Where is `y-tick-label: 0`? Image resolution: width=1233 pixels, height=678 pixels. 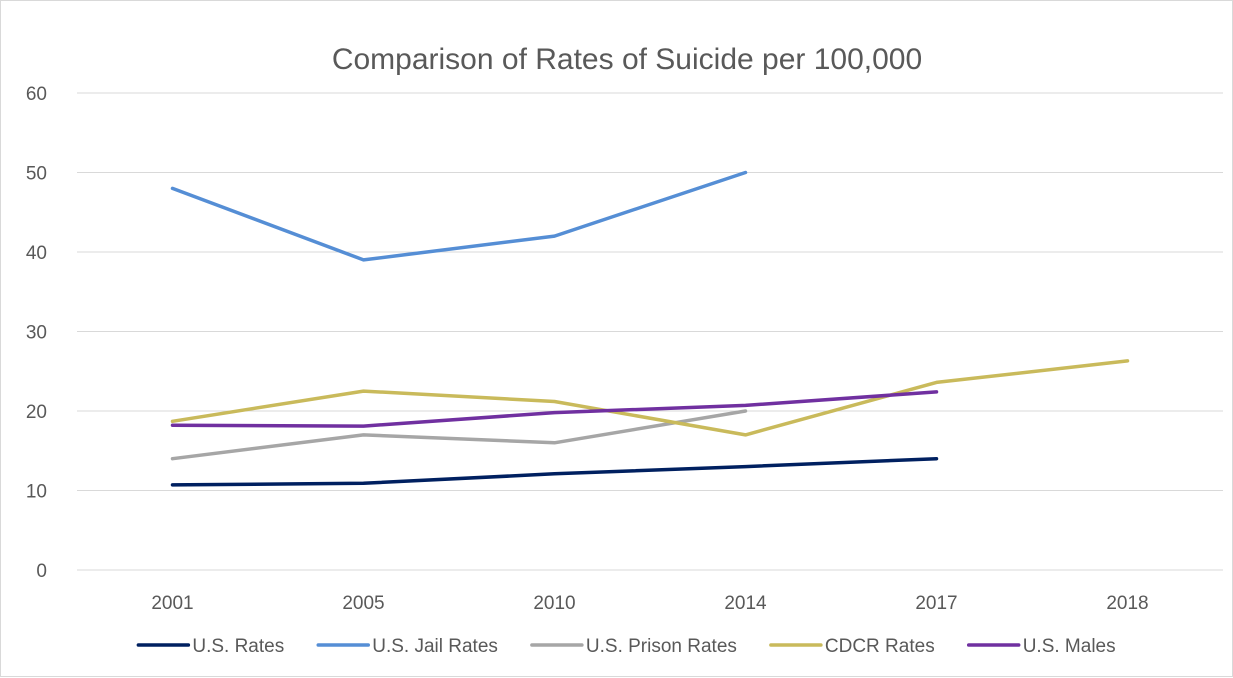
y-tick-label: 0 is located at coordinates (41, 571).